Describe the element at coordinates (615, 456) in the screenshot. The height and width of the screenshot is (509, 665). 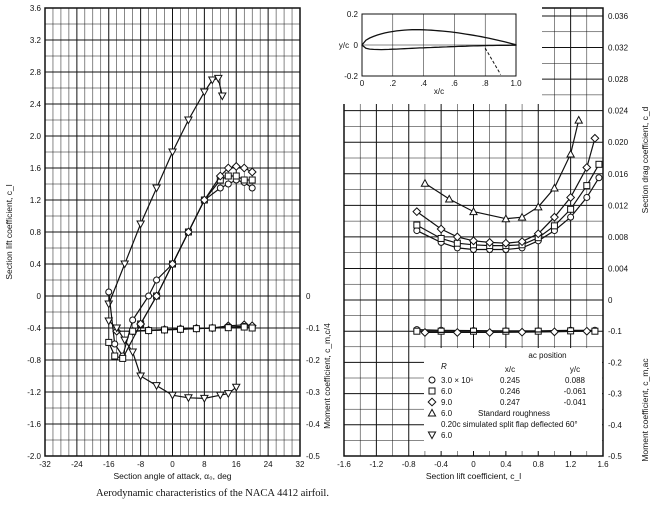
I see `cm-tick-label: -0.5` at that location.